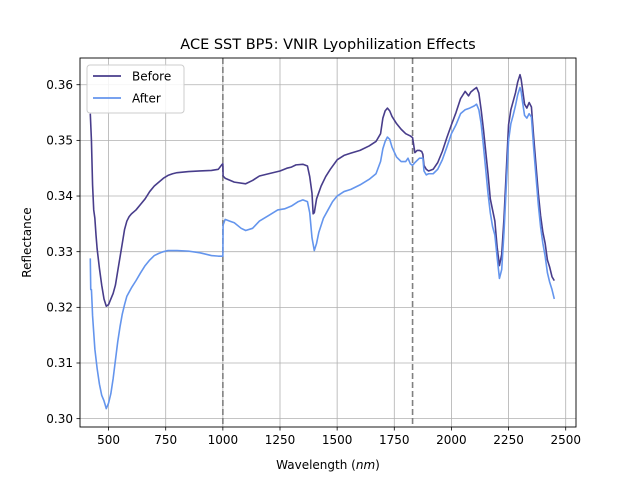  What do you see at coordinates (223, 440) in the screenshot?
I see `x-tick-label: 1000` at bounding box center [223, 440].